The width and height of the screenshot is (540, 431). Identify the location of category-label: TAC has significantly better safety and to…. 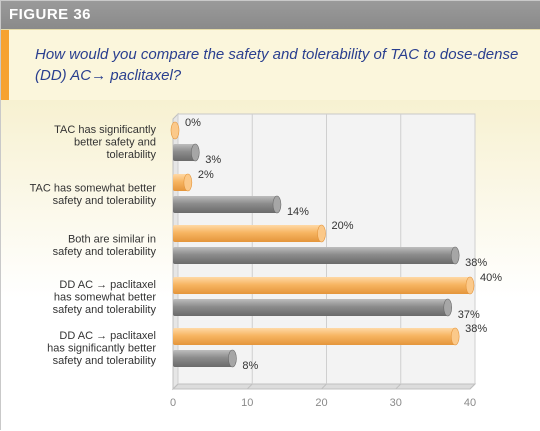
(105, 142).